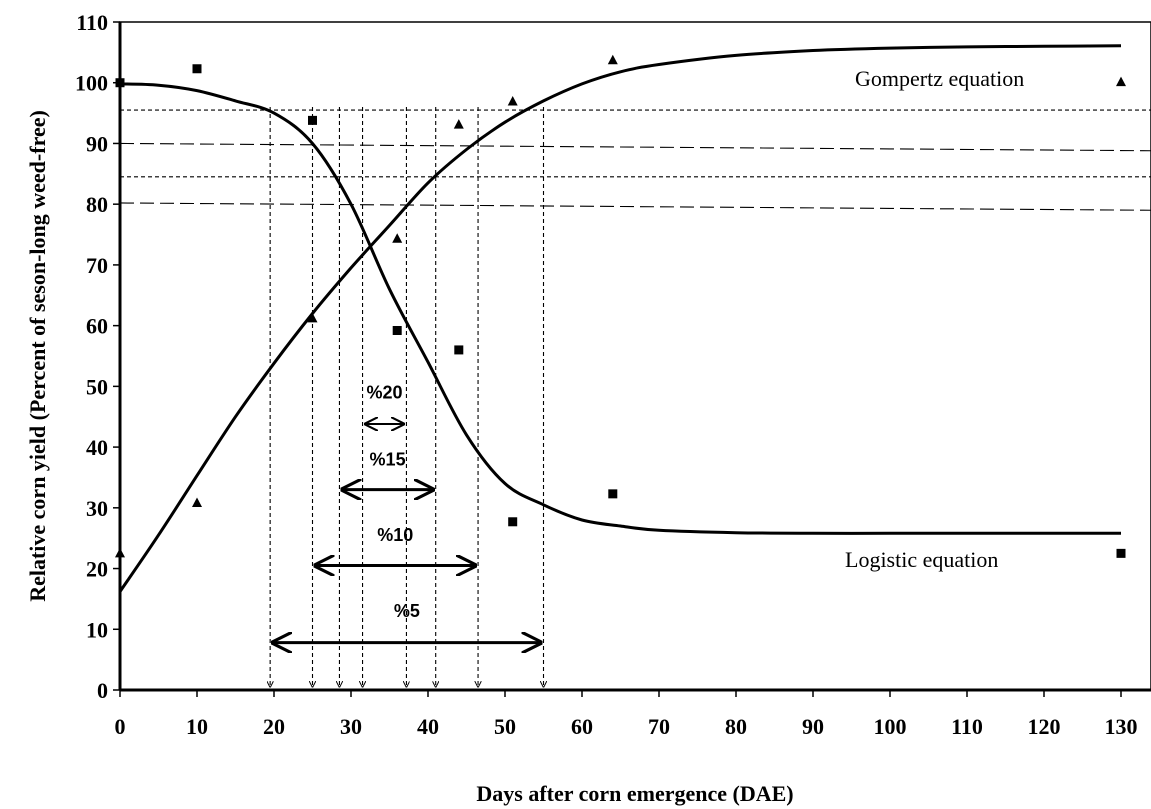 Image resolution: width=1151 pixels, height=809 pixels. What do you see at coordinates (635, 160) in the screenshot?
I see `reference-lines` at bounding box center [635, 160].